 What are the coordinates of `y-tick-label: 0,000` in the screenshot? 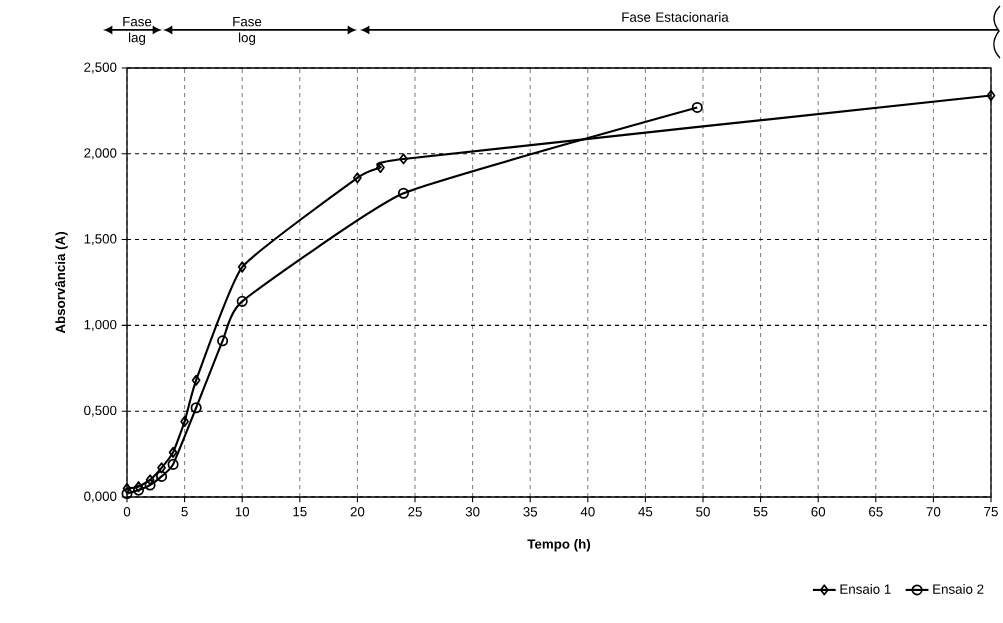 It's located at (100, 497).